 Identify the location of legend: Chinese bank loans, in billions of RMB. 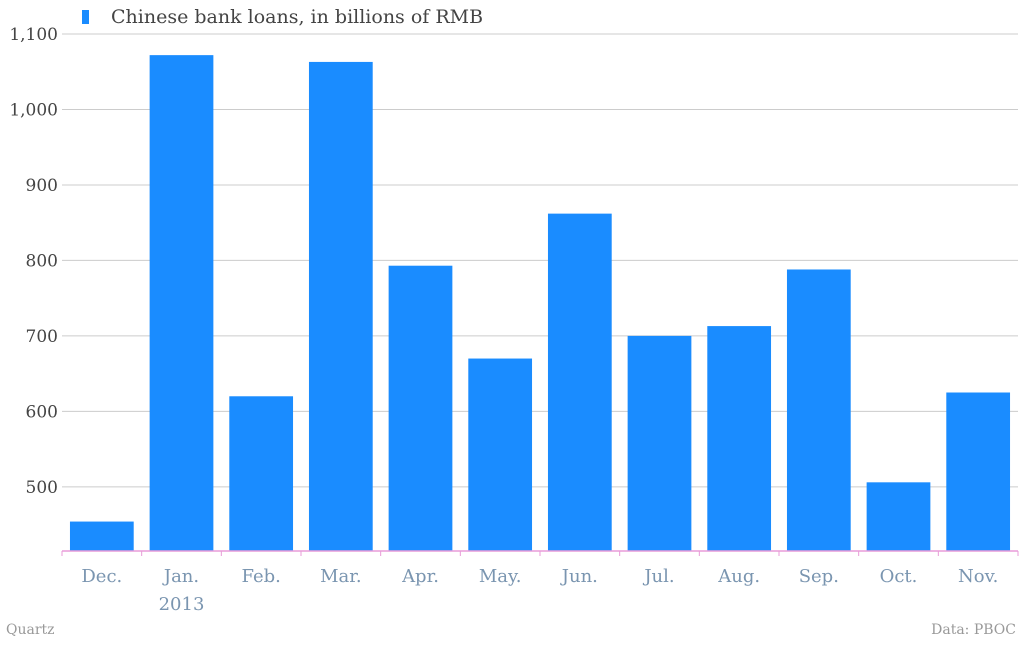
(282, 17).